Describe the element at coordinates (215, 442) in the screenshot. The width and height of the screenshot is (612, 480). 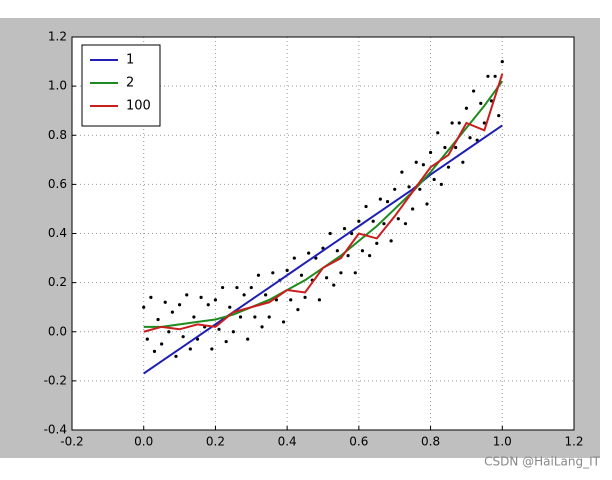
I see `x-tick-label: 0.2` at that location.